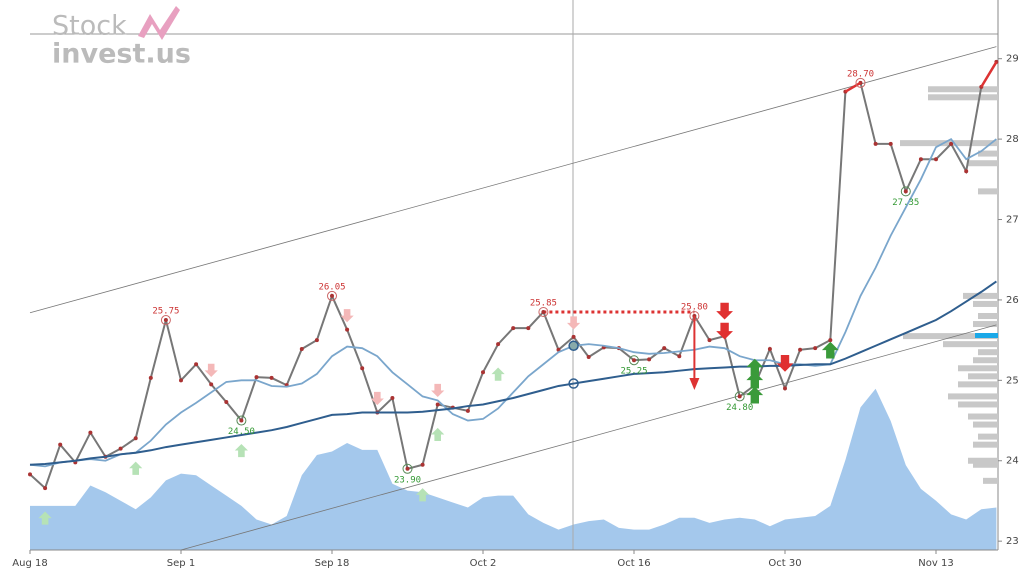  What do you see at coordinates (165, 312) in the screenshot?
I see `extreme-label: 25.75` at bounding box center [165, 312].